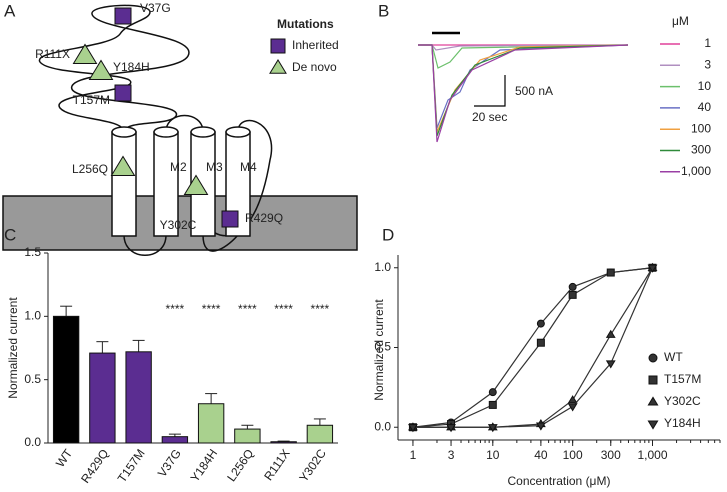 Image resolution: width=727 pixels, height=492 pixels. I want to click on x-tick-label: R111X, so click(276, 465).